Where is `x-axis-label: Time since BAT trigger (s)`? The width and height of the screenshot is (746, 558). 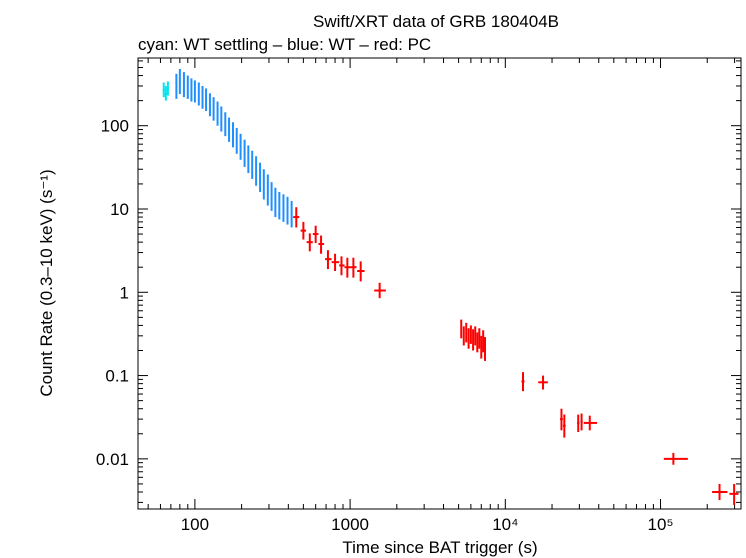
x-axis-label: Time since BAT trigger (s) is located at coordinates (439, 547).